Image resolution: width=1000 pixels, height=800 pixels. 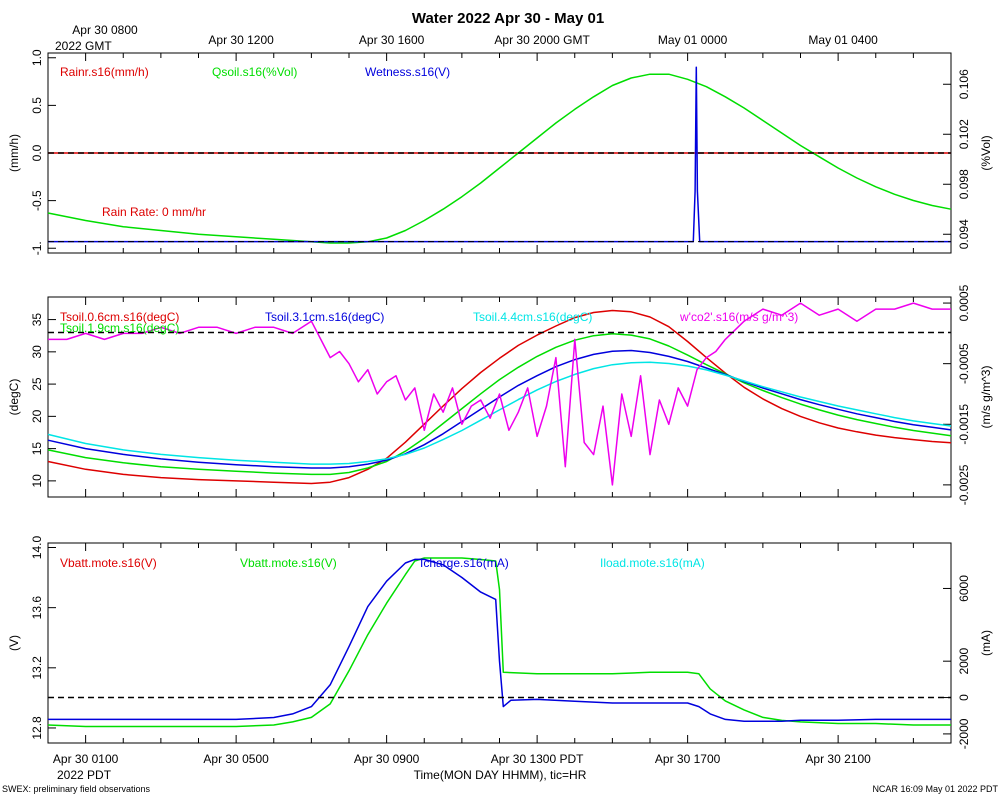 I want to click on rain-rate-annotation: Rain Rate: 0 mm/hr, so click(x=154, y=212).